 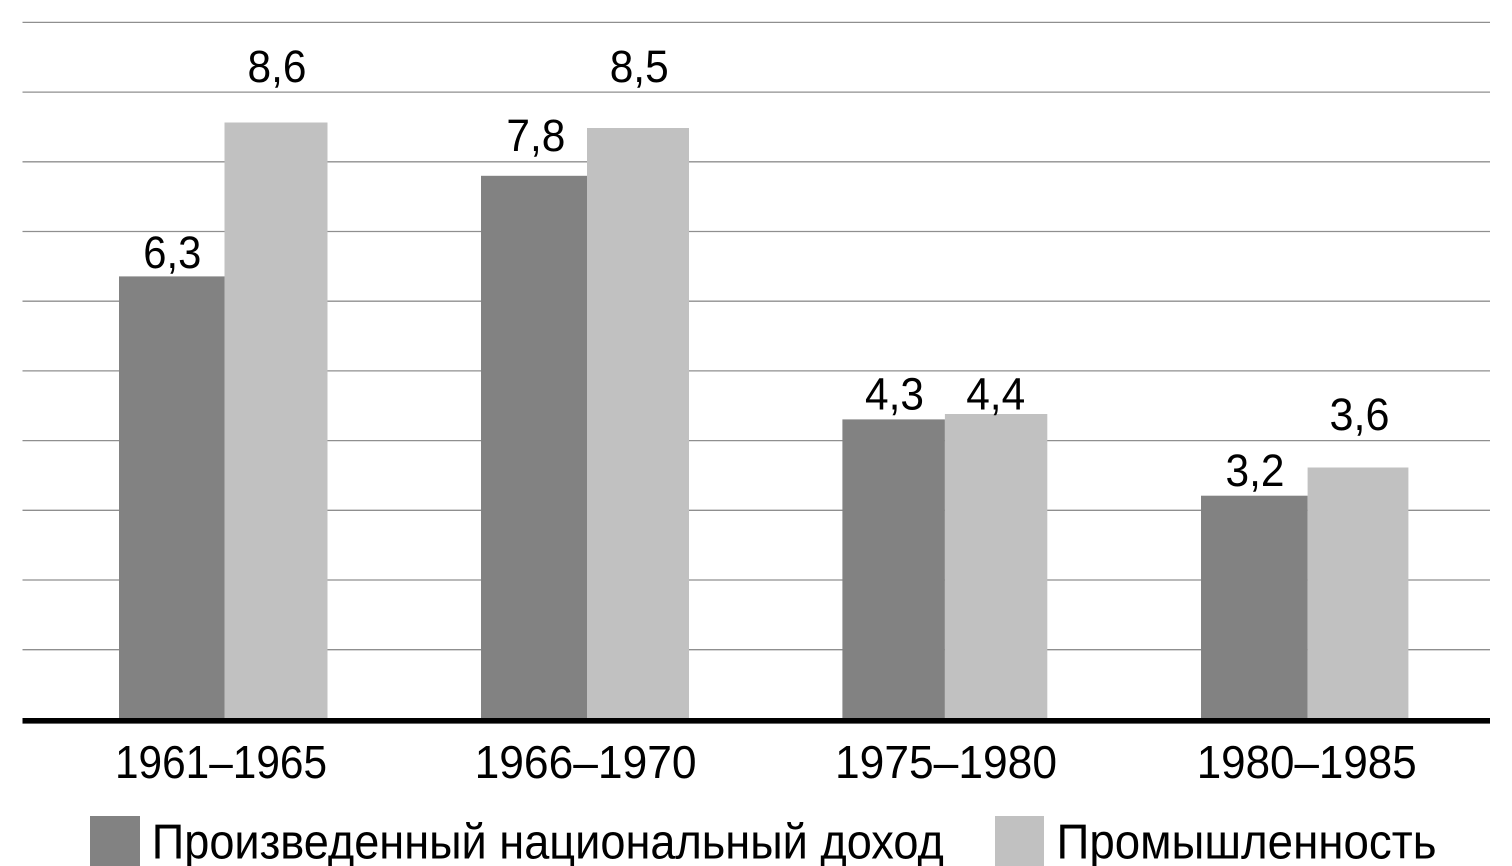 I want to click on svg-text: 7,8, so click(x=535, y=135).